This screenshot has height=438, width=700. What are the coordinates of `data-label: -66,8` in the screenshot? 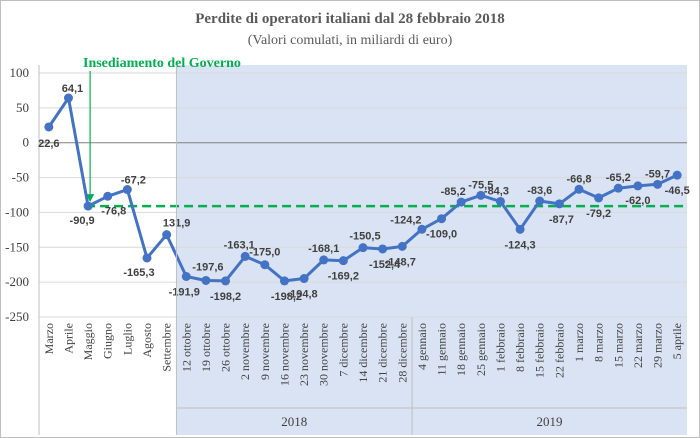 It's located at (578, 179).